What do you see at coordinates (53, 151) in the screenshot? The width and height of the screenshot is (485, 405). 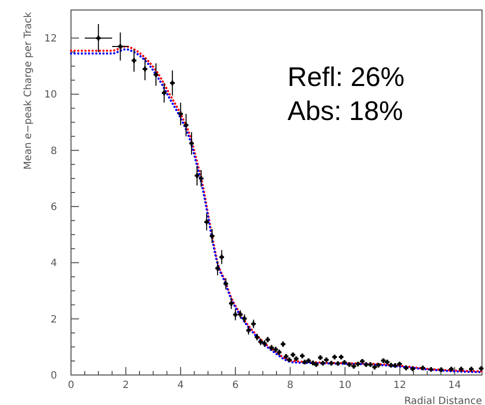 I see `y-tick-label: 8` at bounding box center [53, 151].